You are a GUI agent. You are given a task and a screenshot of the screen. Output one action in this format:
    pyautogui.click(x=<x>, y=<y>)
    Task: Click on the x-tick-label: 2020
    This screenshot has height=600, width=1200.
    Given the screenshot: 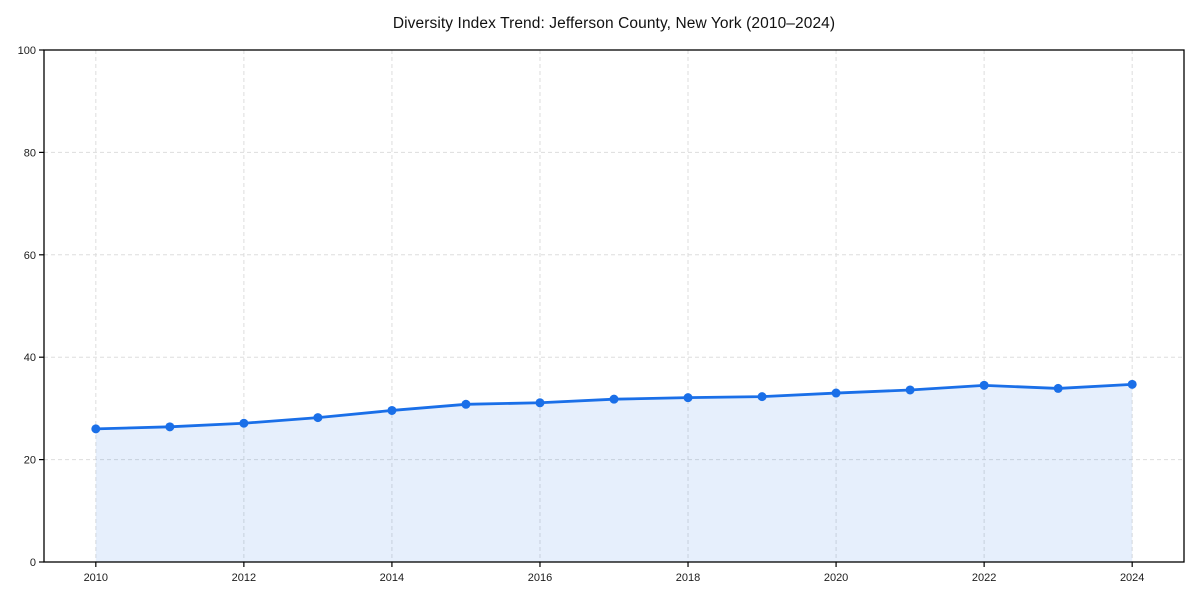 What is the action you would take?
    pyautogui.click(x=836, y=578)
    